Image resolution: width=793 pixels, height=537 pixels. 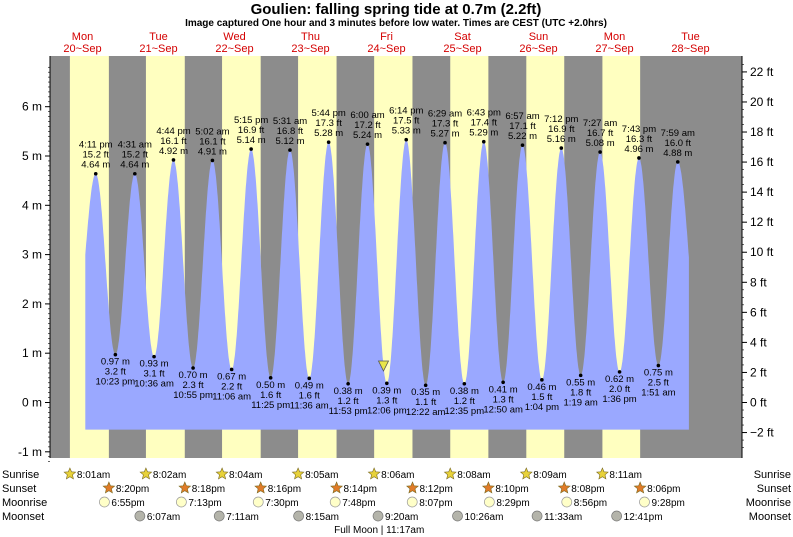 I want to click on day-date-label: 27~Sep, so click(x=614, y=49).